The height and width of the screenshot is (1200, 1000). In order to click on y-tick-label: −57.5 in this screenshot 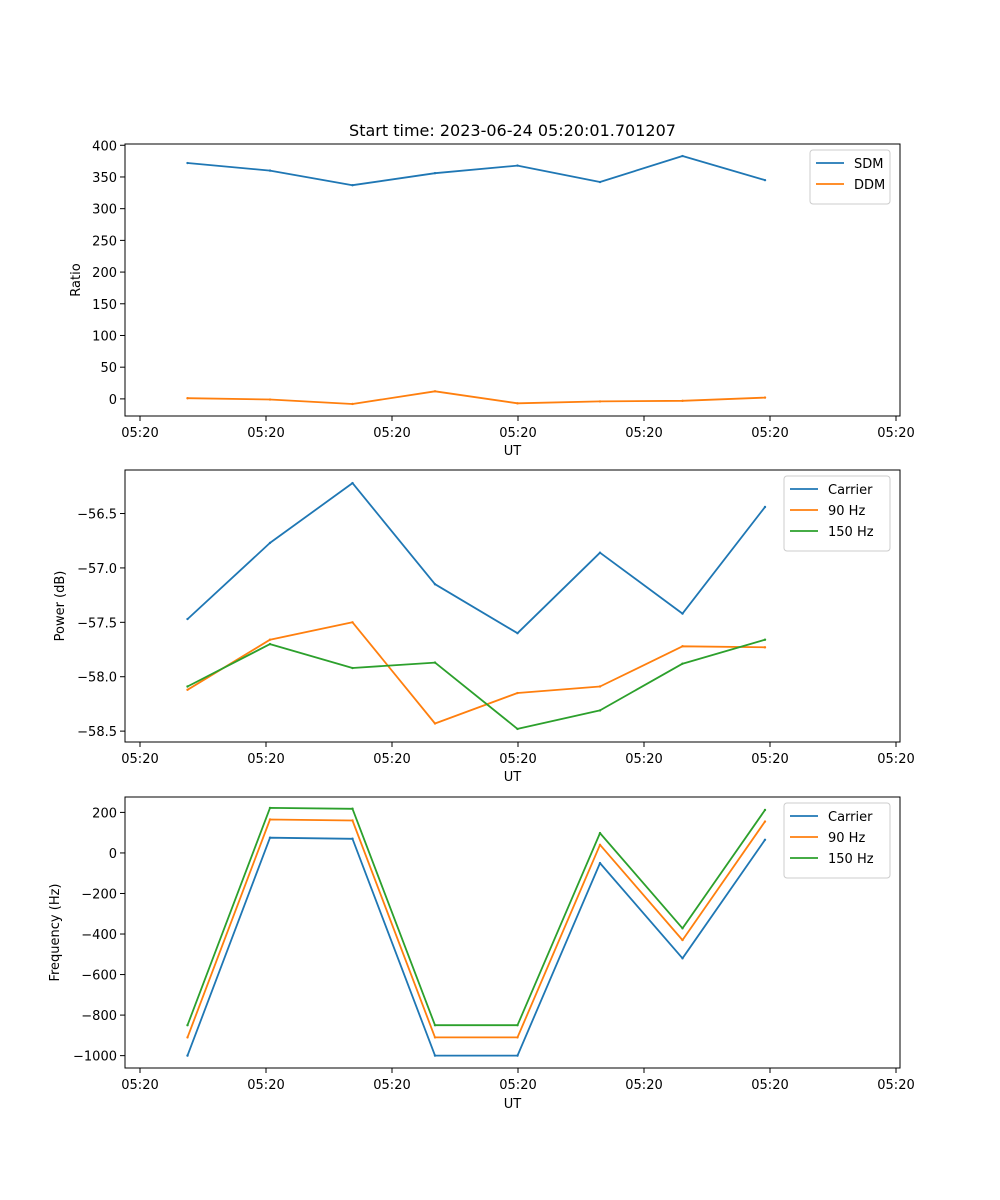, I will do `click(97, 623)`.